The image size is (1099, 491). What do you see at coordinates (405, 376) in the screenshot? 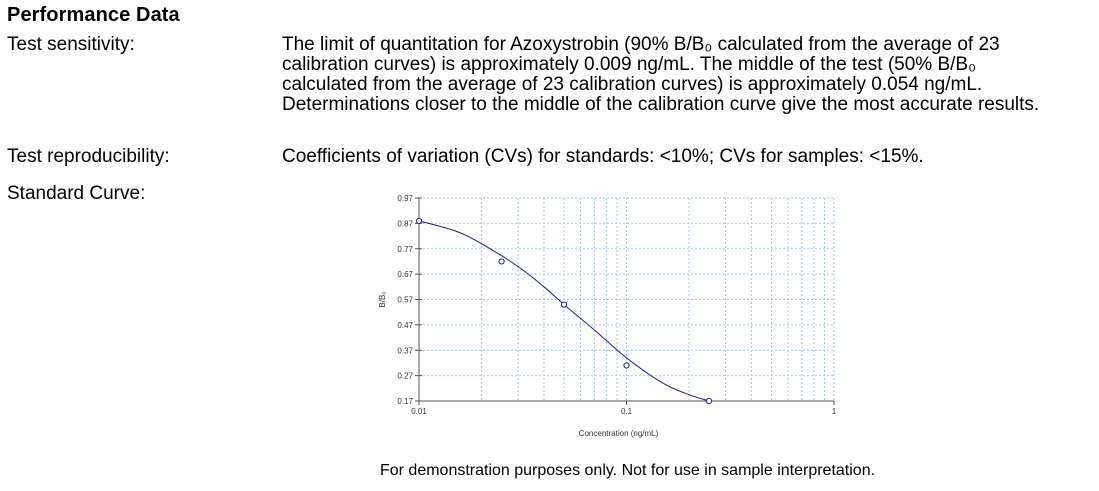
I see `y-tick-label: 0.27` at bounding box center [405, 376].